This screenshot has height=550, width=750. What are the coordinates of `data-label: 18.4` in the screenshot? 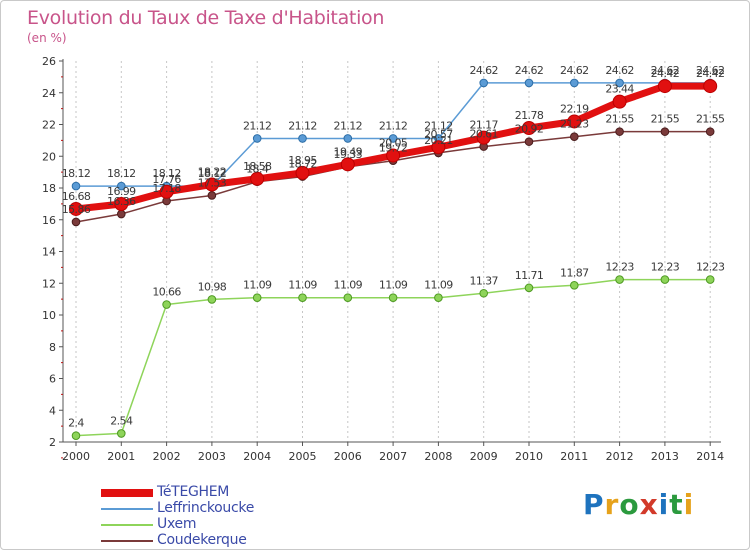 It's located at (257, 169).